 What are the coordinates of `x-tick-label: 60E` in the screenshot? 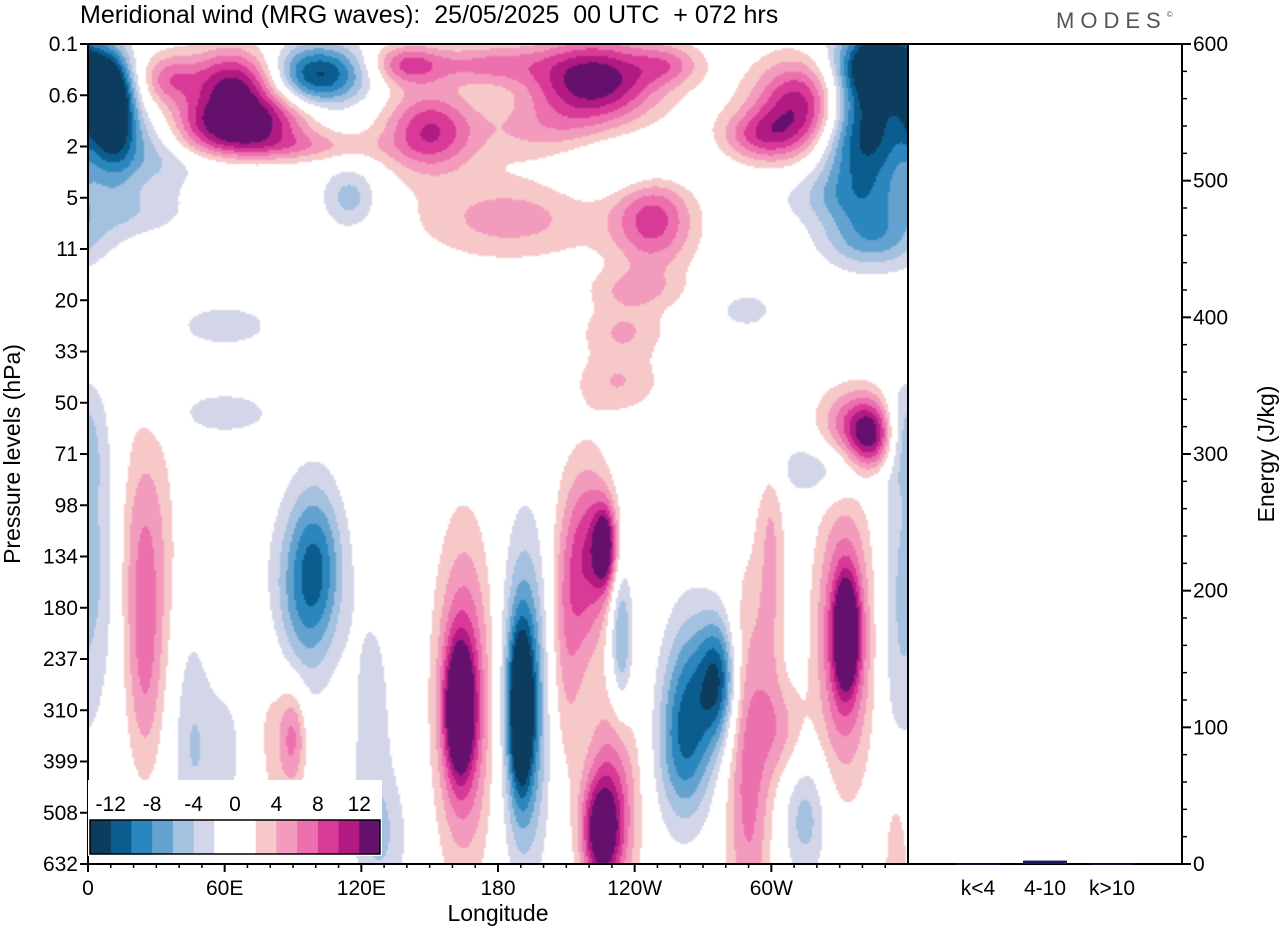 It's located at (224, 888).